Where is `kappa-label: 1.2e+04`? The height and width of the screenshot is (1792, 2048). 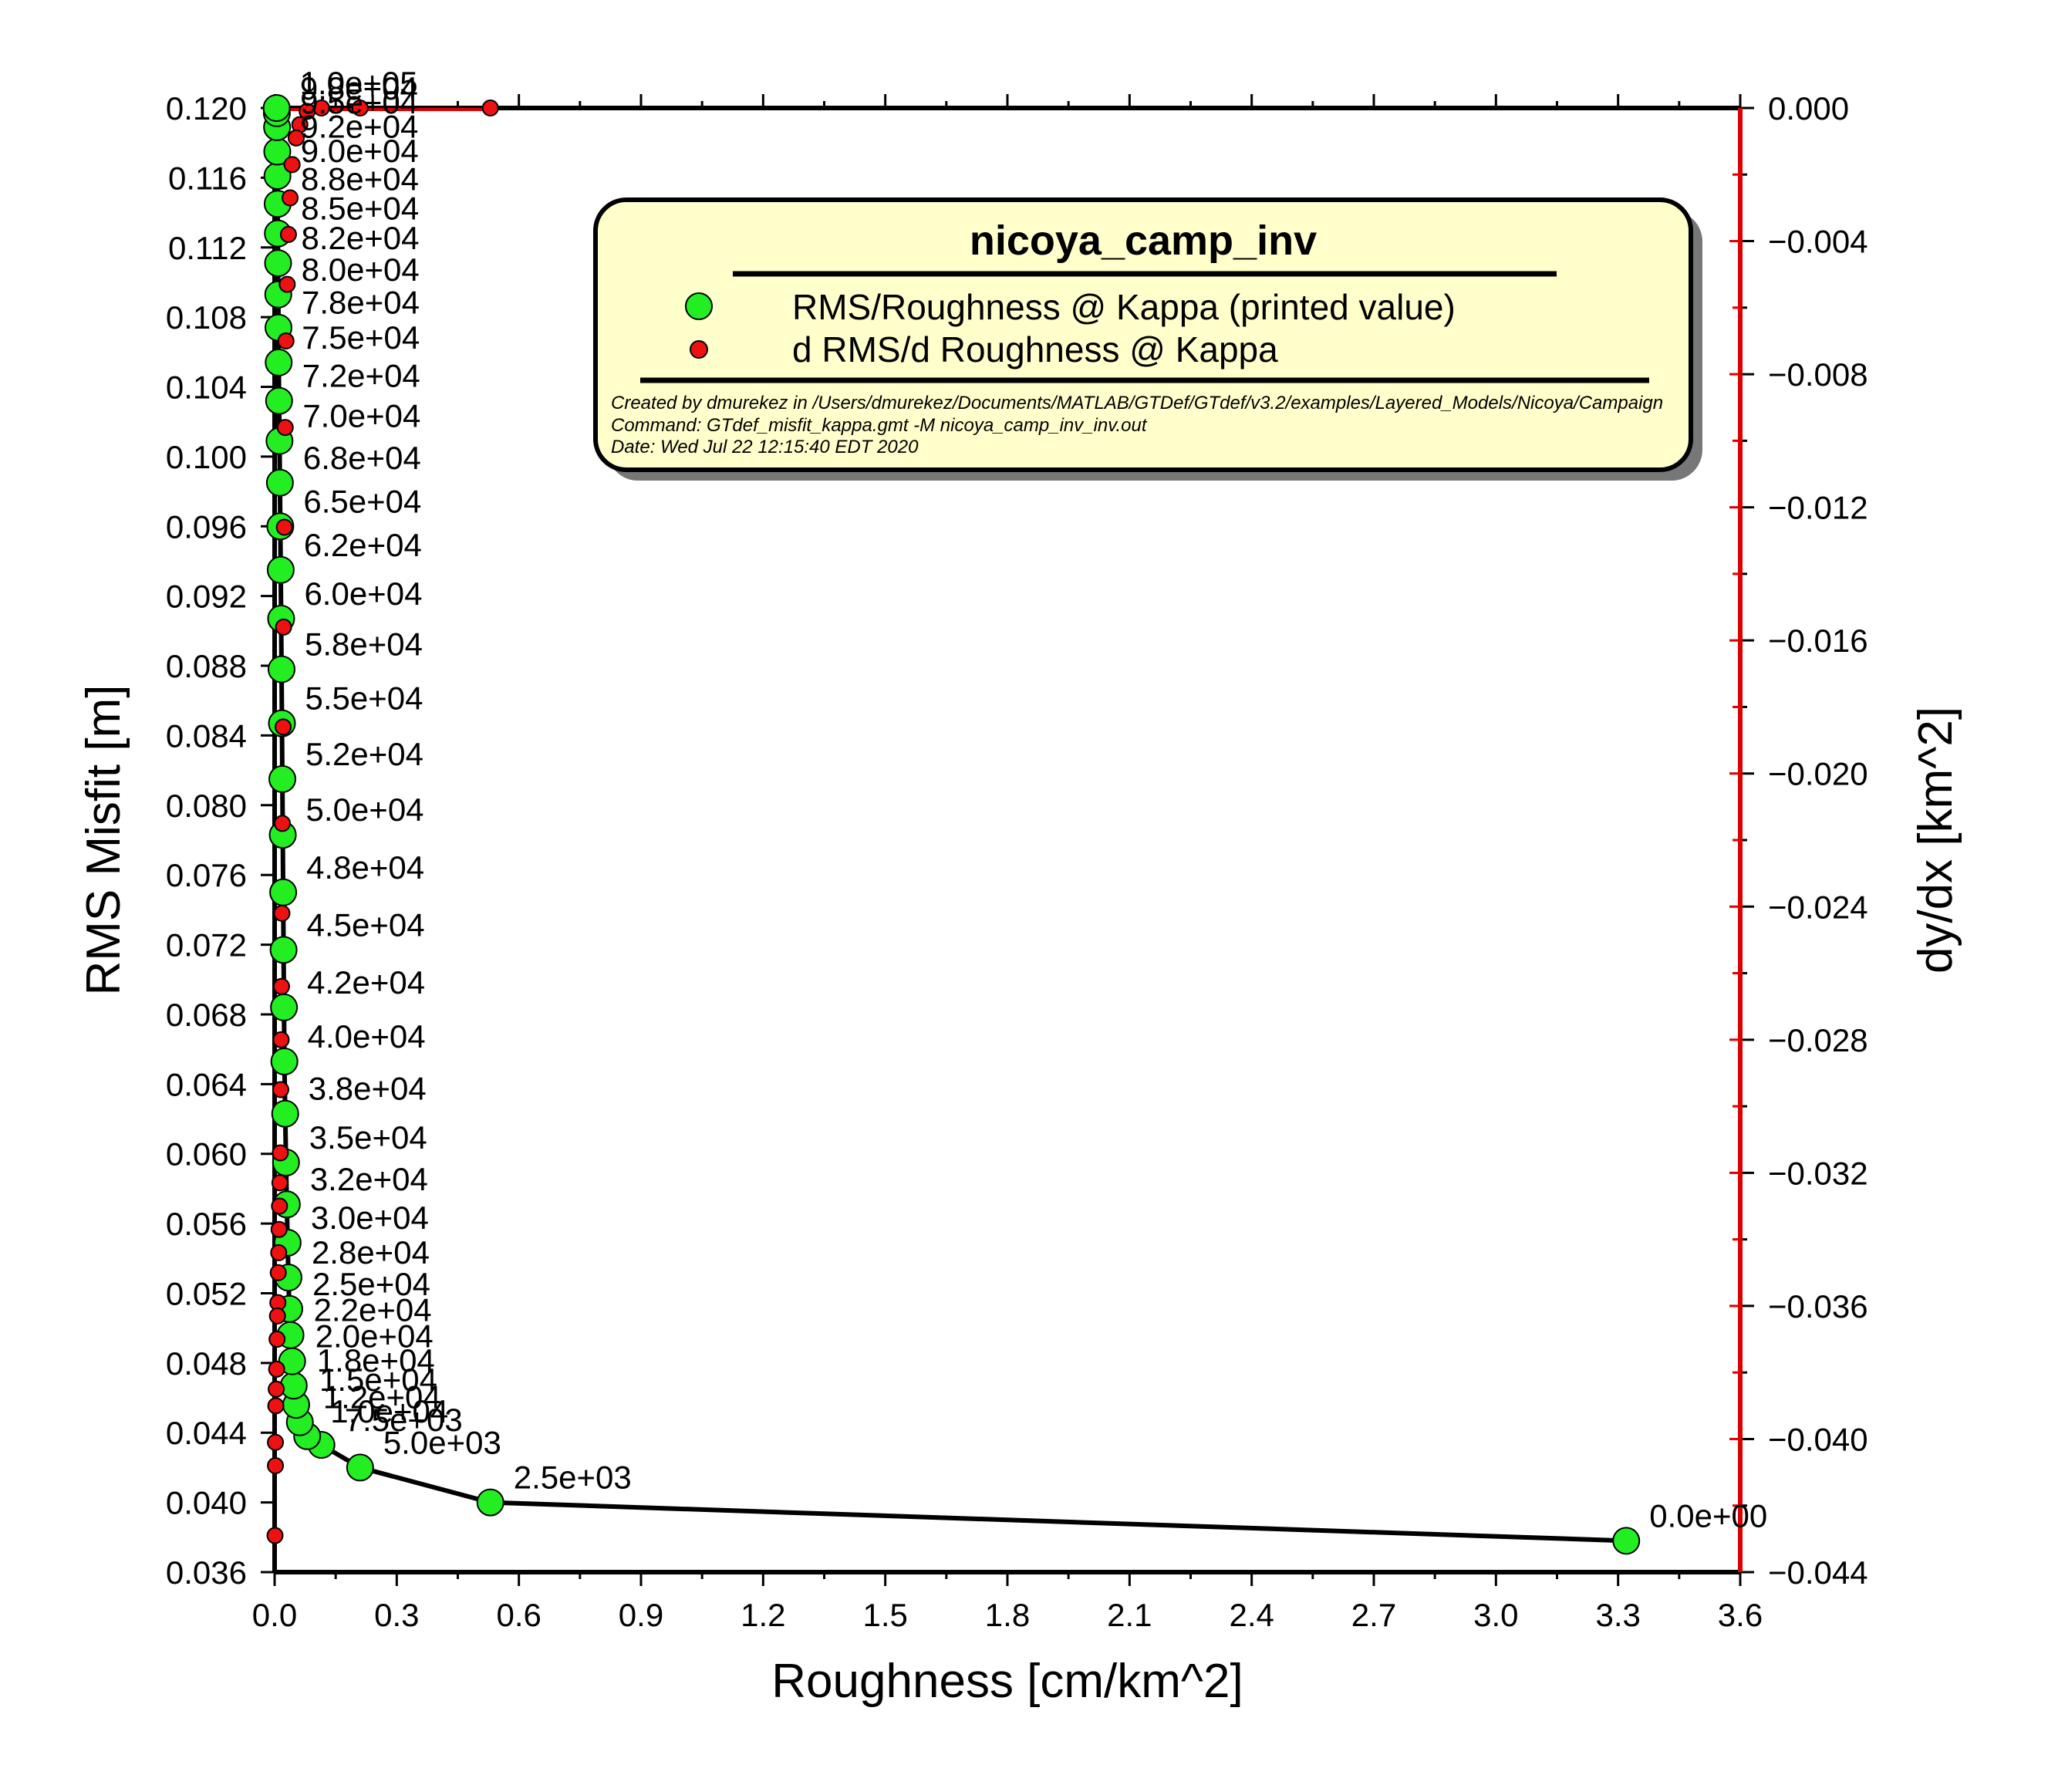
kappa-label: 1.2e+04 is located at coordinates (382, 1397).